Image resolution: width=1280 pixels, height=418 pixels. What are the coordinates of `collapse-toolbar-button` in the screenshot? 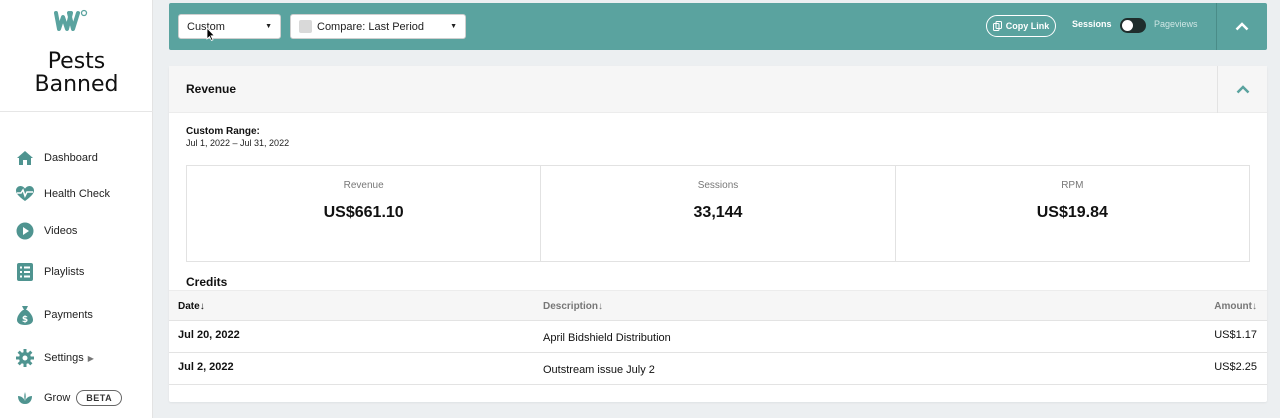 It's located at (1242, 26).